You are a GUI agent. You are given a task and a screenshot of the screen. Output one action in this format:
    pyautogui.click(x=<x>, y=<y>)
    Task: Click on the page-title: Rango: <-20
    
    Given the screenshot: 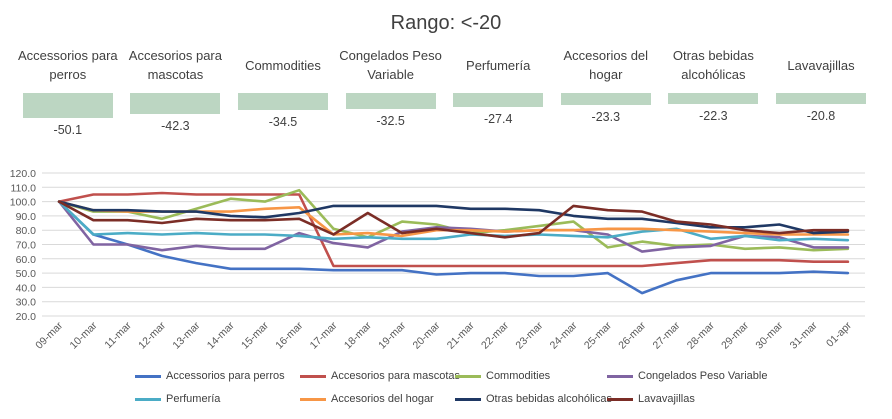 What is the action you would take?
    pyautogui.click(x=446, y=23)
    